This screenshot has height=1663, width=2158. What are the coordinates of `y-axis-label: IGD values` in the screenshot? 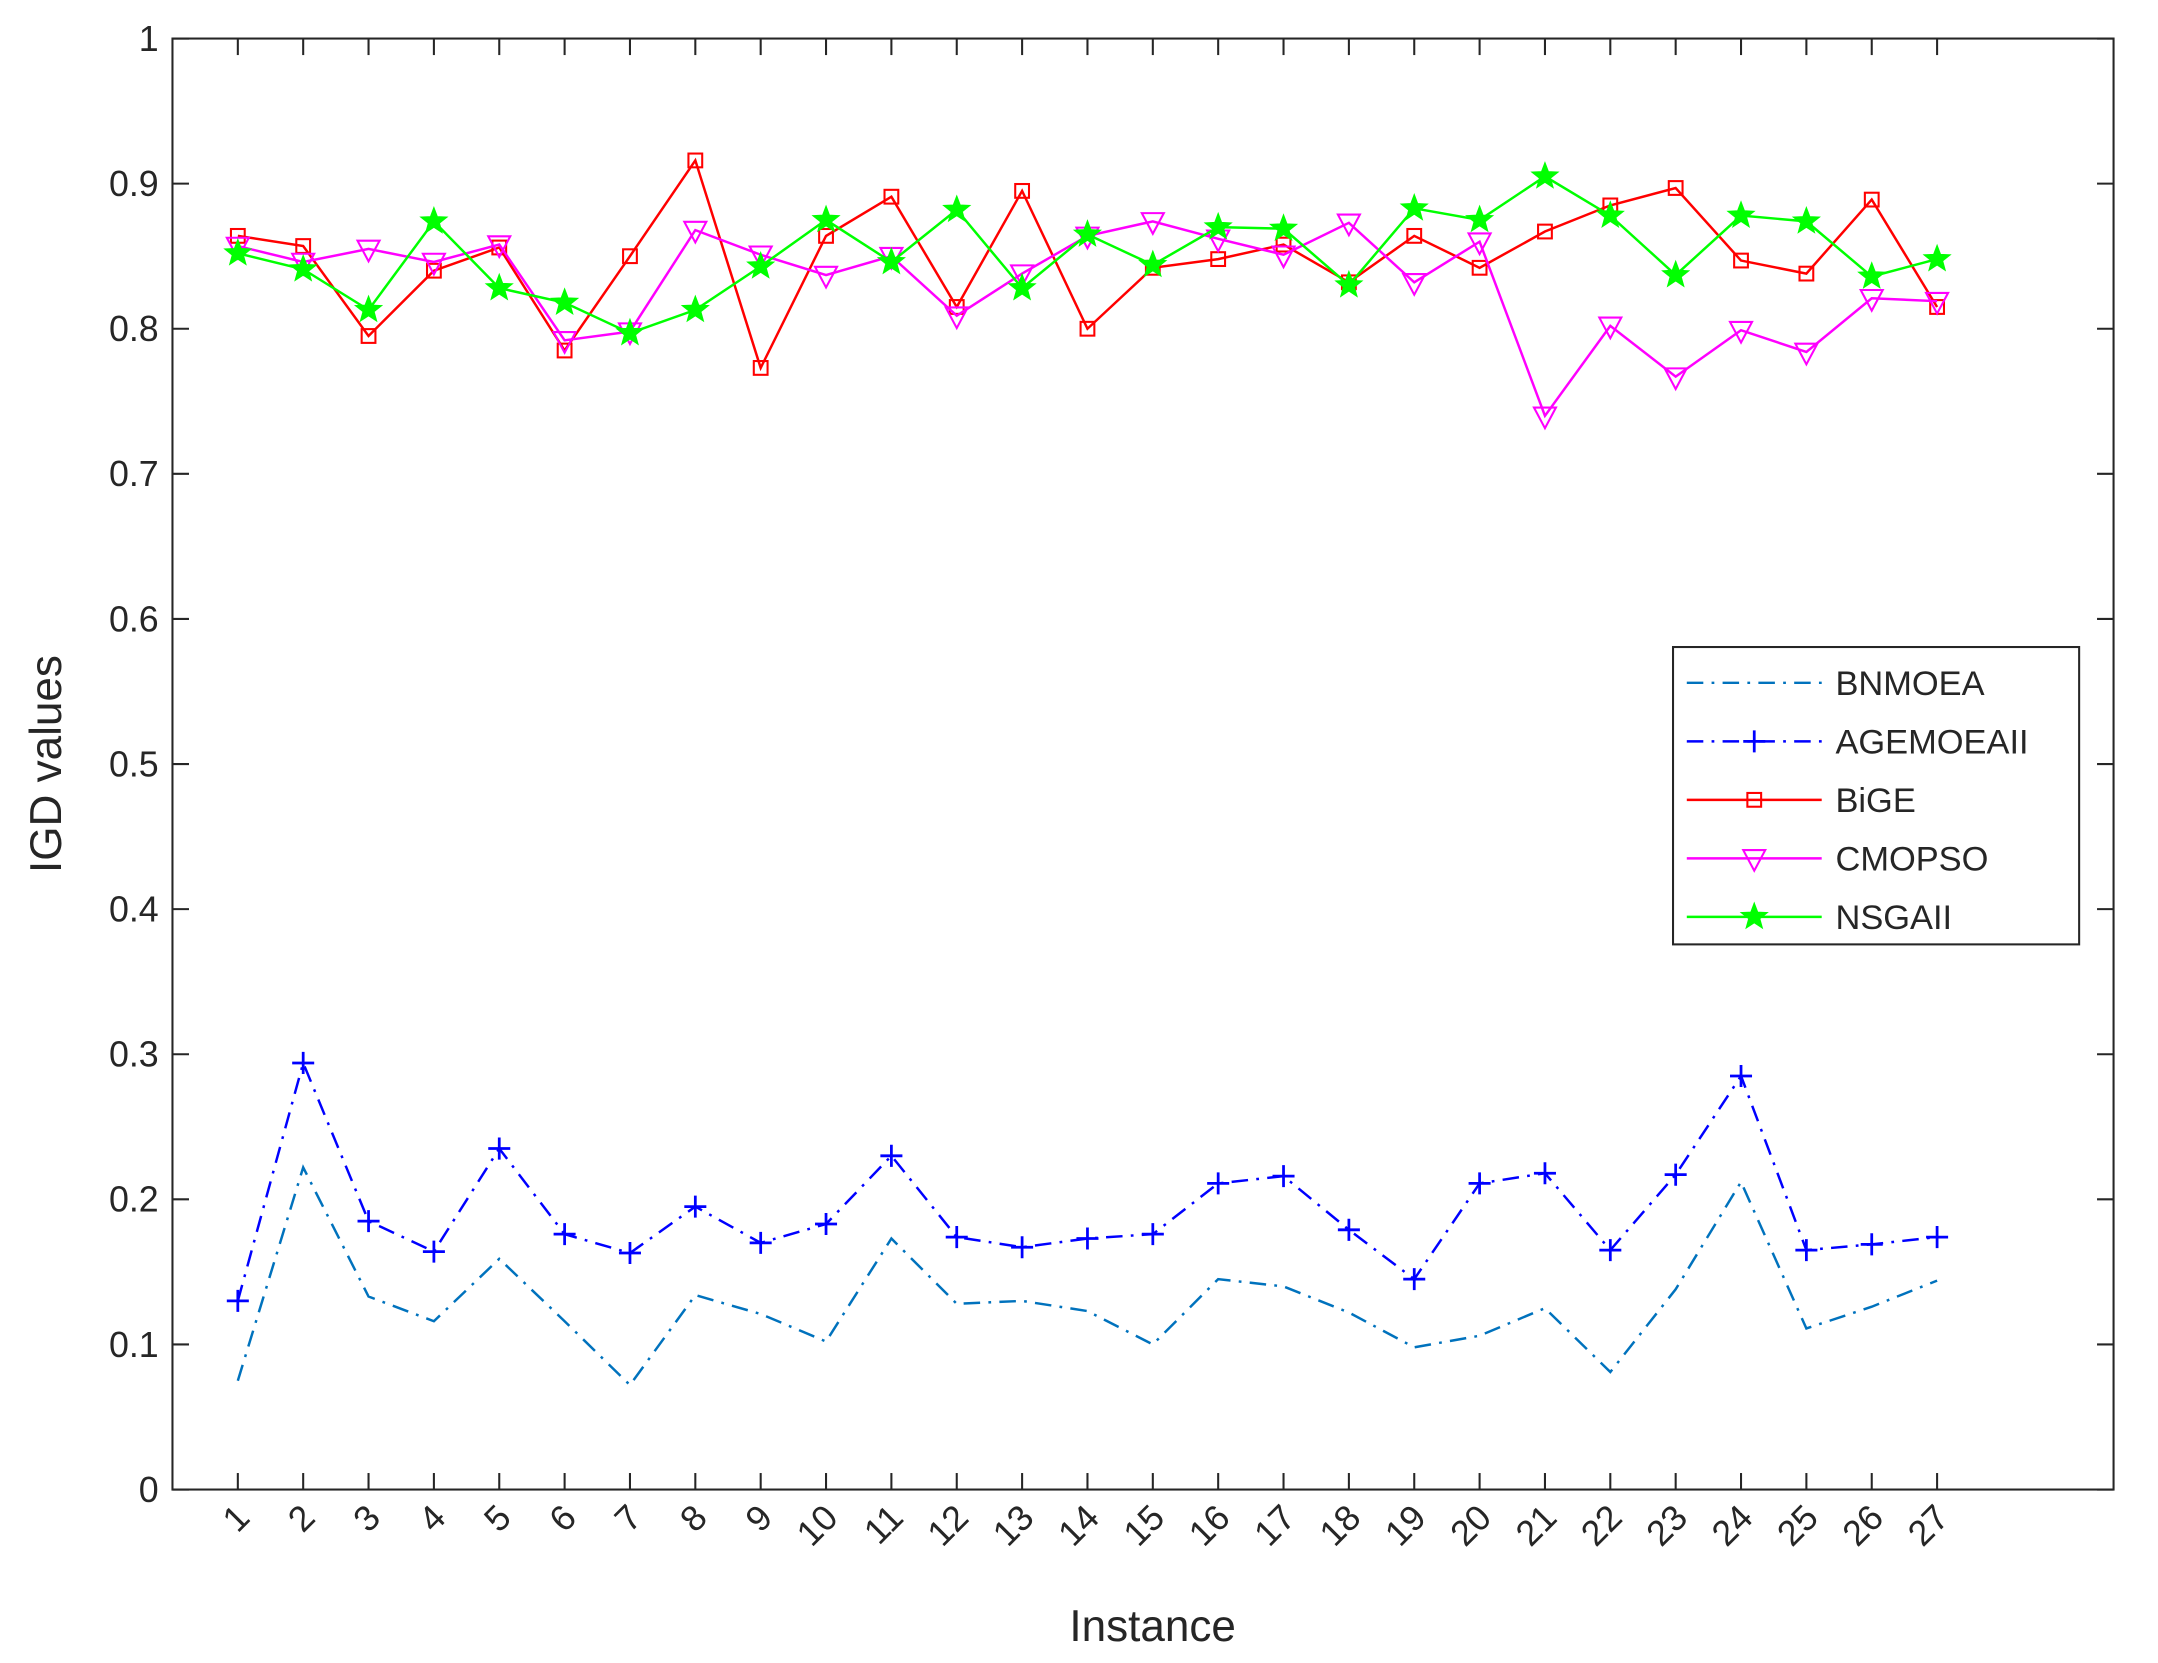 It's located at (46, 764).